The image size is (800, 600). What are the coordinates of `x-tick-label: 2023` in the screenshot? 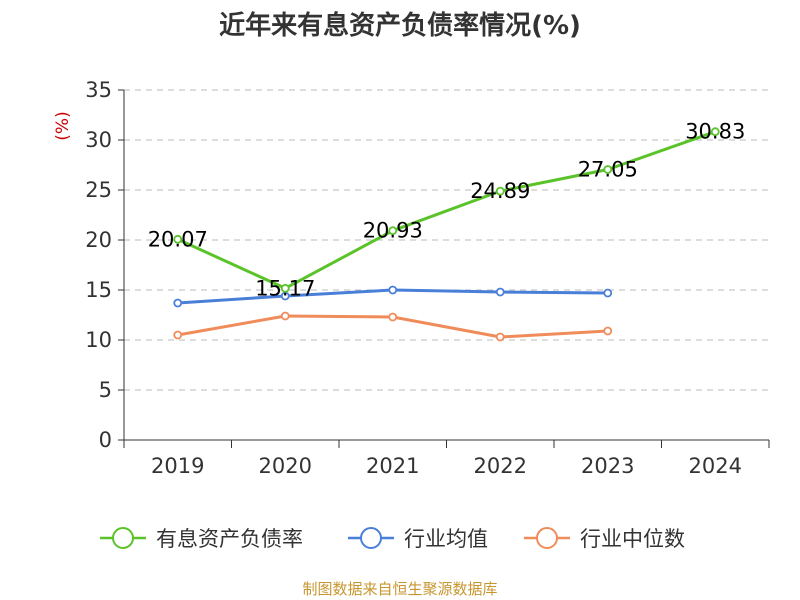 It's located at (607, 466).